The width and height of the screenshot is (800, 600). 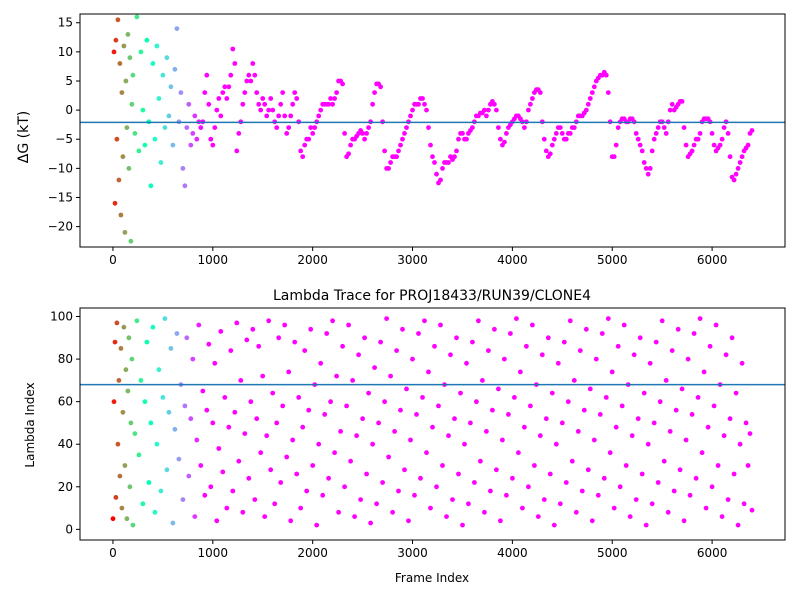 What do you see at coordinates (612, 553) in the screenshot?
I see `lambda-x-tick-label: 5000` at bounding box center [612, 553].